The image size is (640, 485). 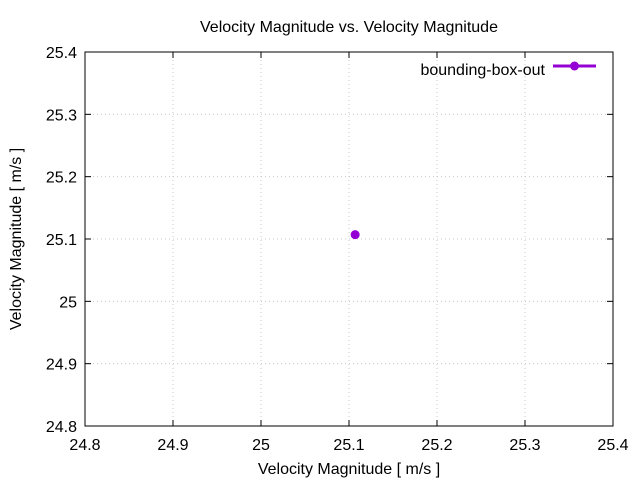 What do you see at coordinates (61, 365) in the screenshot?
I see `y-tick-label: 24.9` at bounding box center [61, 365].